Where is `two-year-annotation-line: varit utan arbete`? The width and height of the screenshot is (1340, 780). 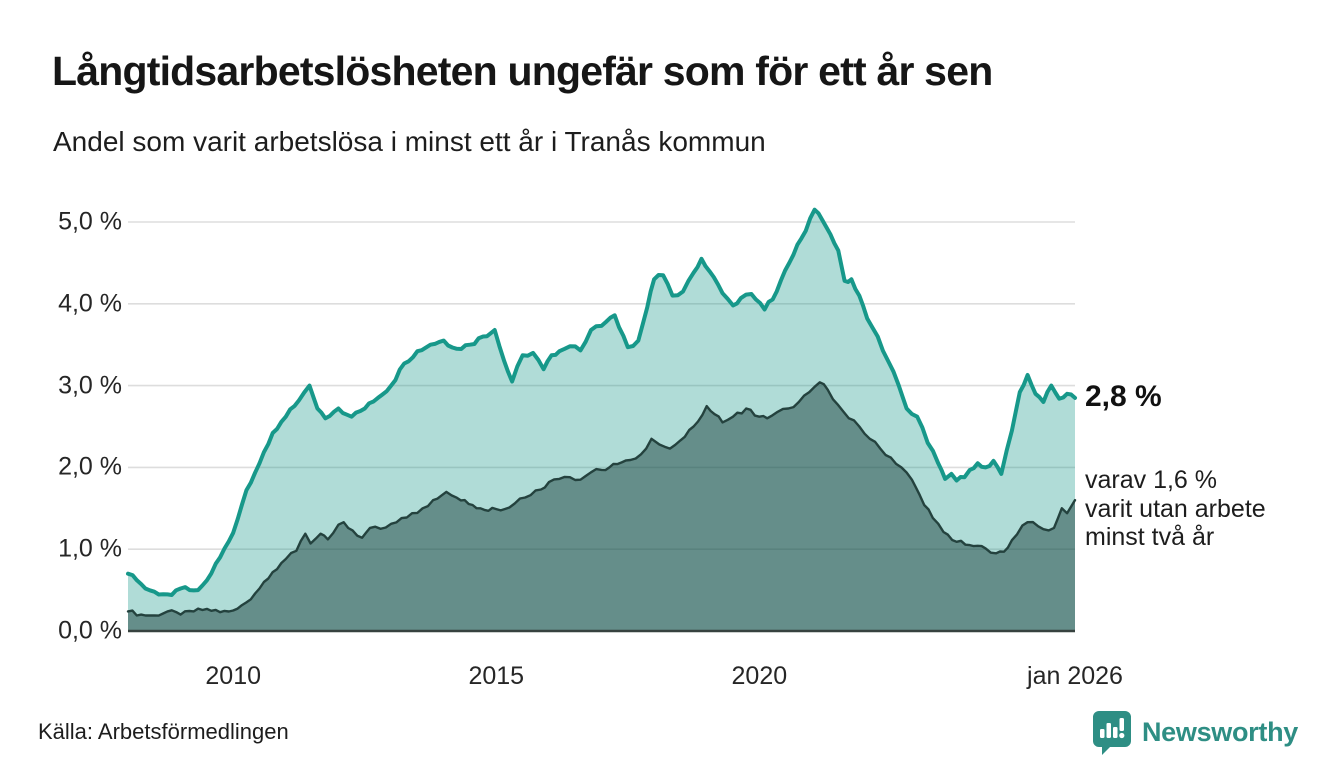
two-year-annotation-line: varit utan arbete is located at coordinates (1175, 508).